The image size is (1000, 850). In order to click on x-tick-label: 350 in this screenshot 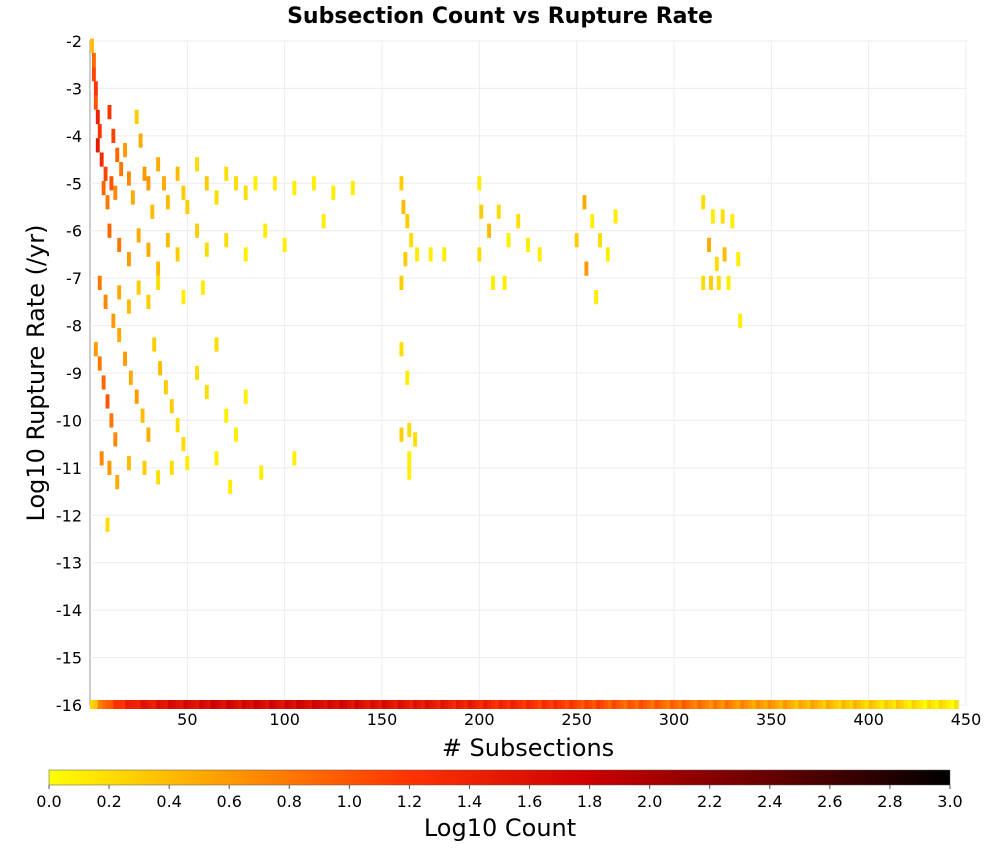, I will do `click(771, 719)`.